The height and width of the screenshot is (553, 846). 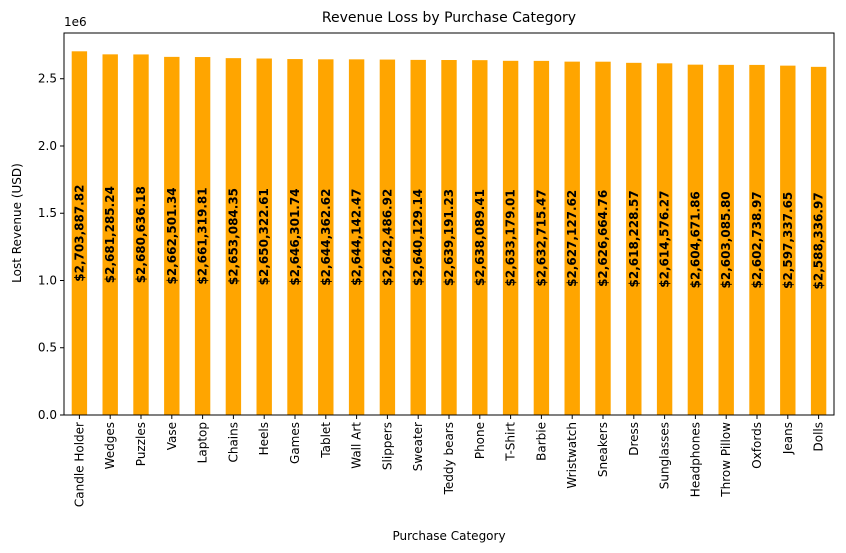 I want to click on y-axis-offset-label: 1e6, so click(x=75, y=22).